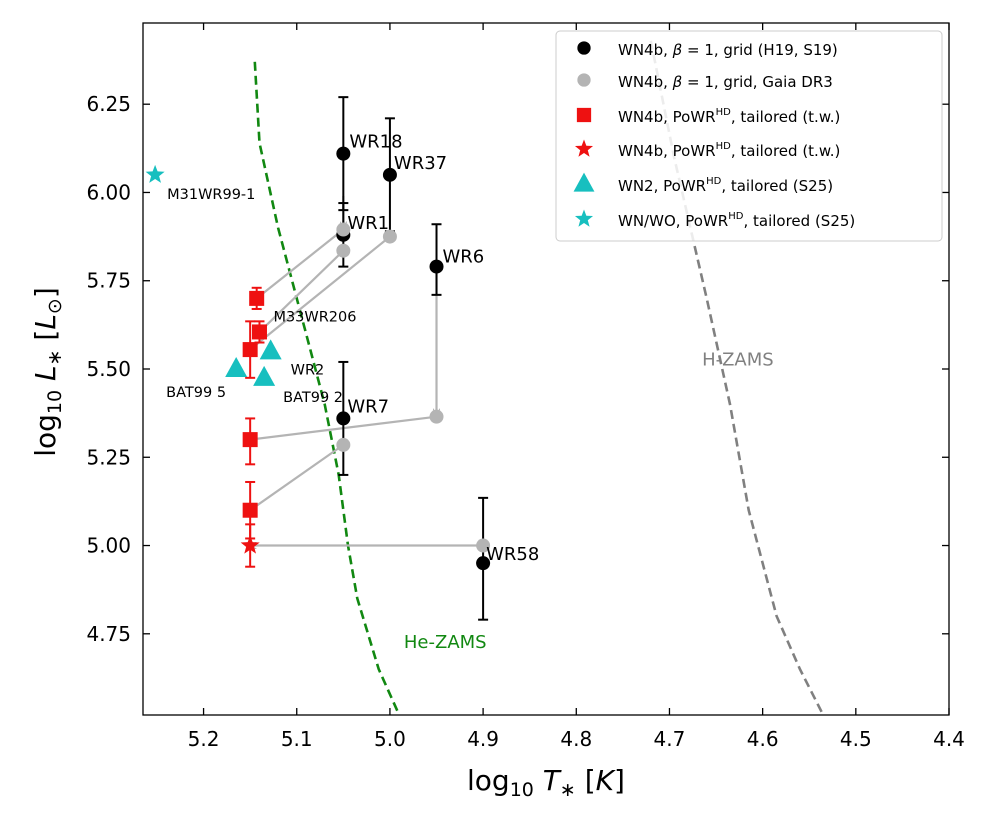 This screenshot has height=830, width=996. I want to click on label-wr58: WR58, so click(512, 554).